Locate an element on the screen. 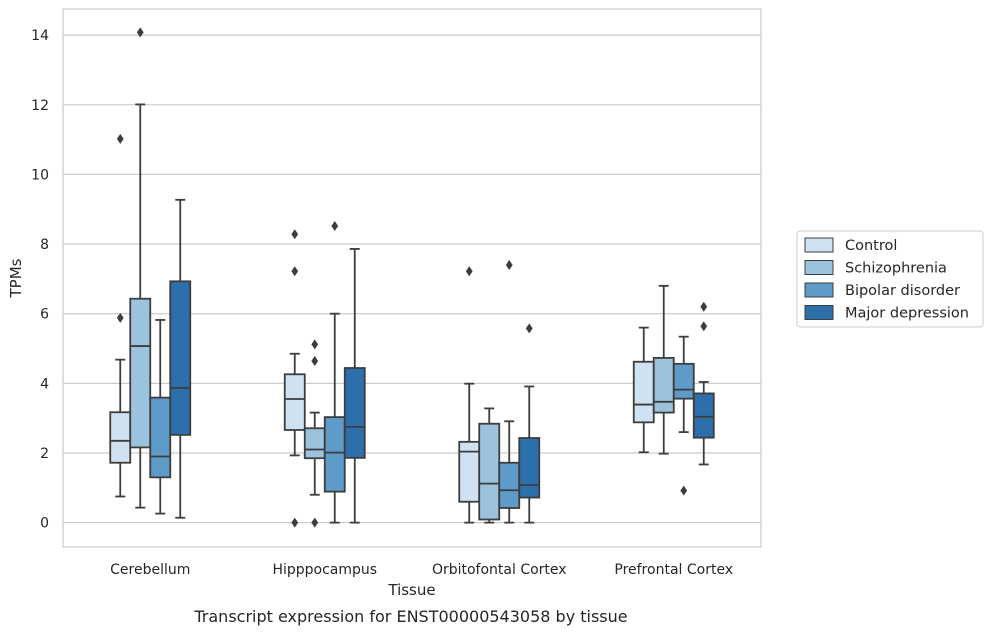  x-axis-label: Tissue is located at coordinates (411, 590).